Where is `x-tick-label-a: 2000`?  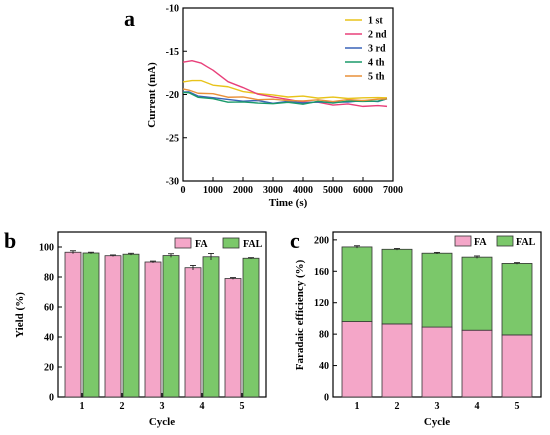
x-tick-label-a: 2000 is located at coordinates (243, 190).